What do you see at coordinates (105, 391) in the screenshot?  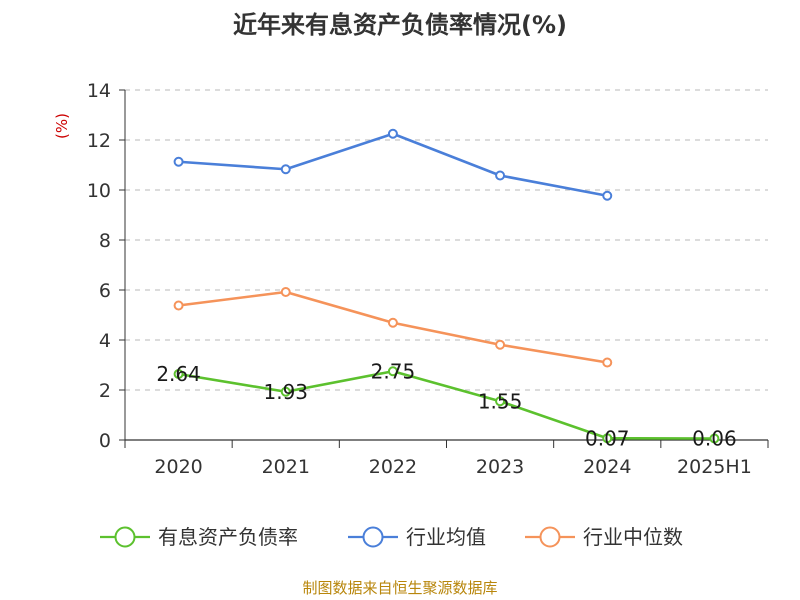 I see `y-tick-label: 2` at bounding box center [105, 391].